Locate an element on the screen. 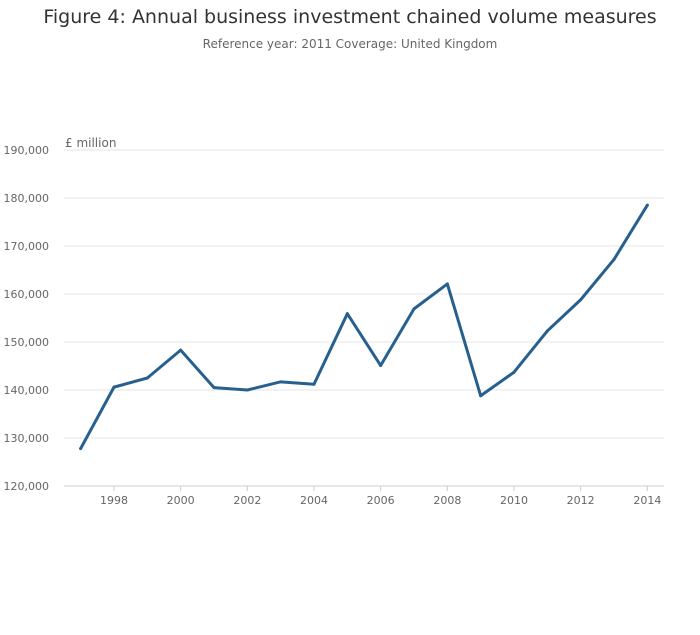 Image resolution: width=700 pixels, height=635 pixels. y-tick-label: 190,000 is located at coordinates (27, 150).